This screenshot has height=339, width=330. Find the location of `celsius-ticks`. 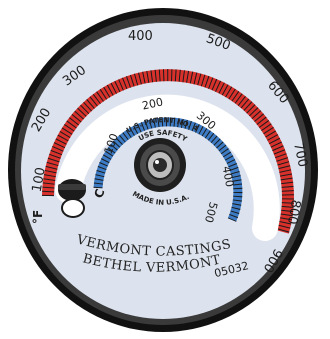

celsius-ticks is located at coordinates (168, 169).